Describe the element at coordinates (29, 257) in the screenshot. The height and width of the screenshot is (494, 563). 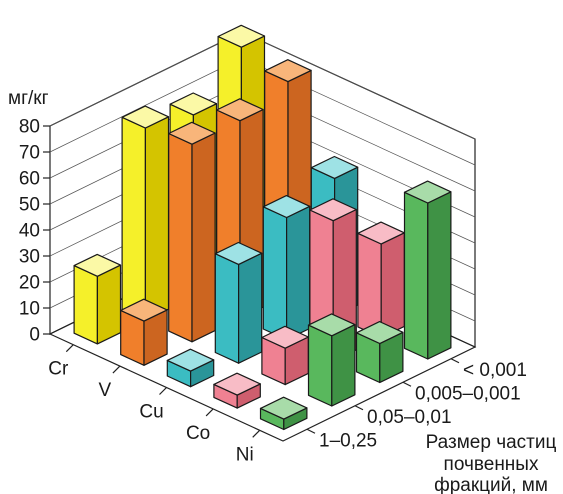
I see `y-tick-label: 30` at that location.